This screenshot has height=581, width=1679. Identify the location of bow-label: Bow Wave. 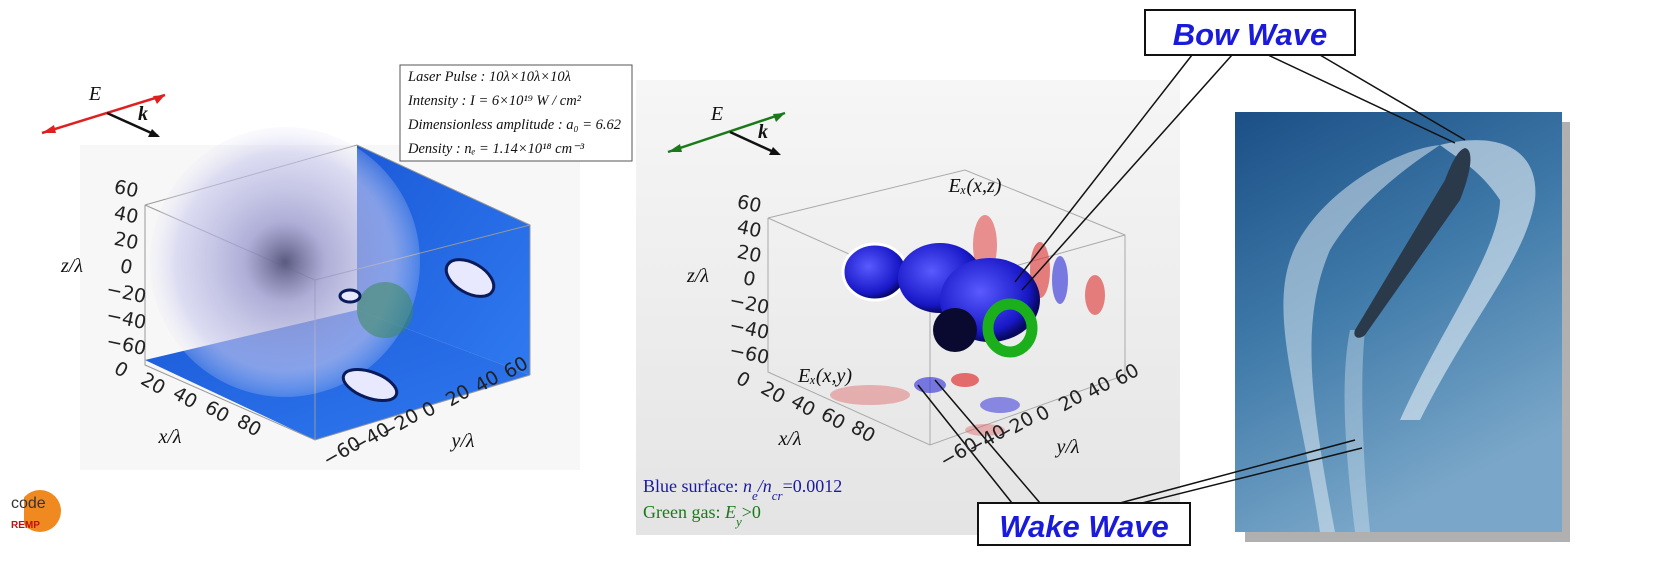
(1250, 34).